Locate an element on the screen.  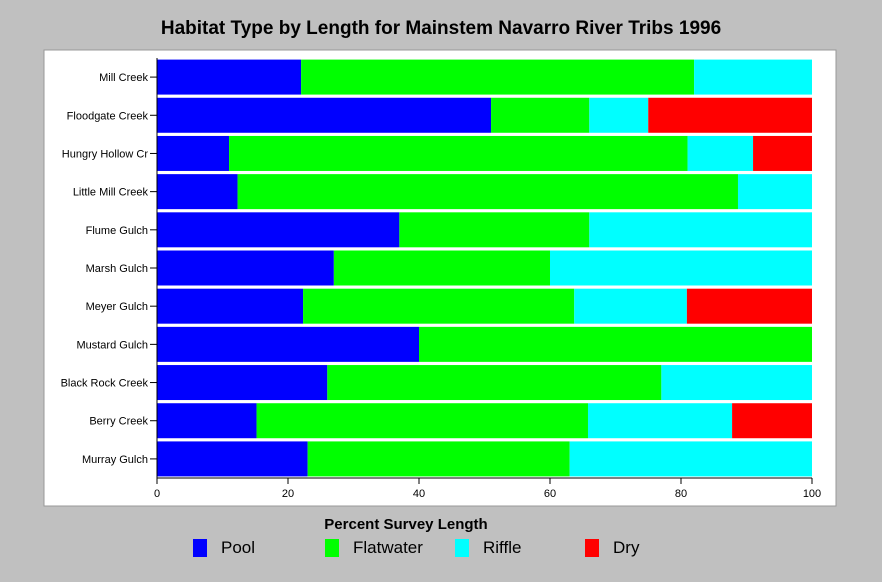
y-tick-label-little-mill-creek: Little Mill Creek is located at coordinates (111, 193).